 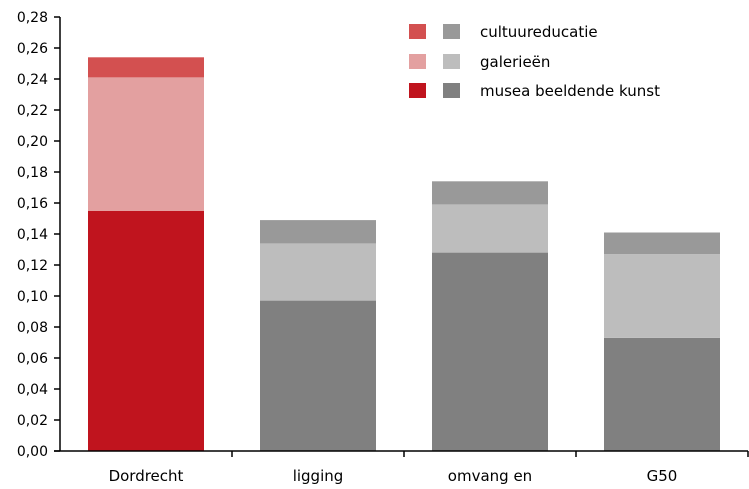 I want to click on y-tick-label: 0,00, so click(x=32, y=452).